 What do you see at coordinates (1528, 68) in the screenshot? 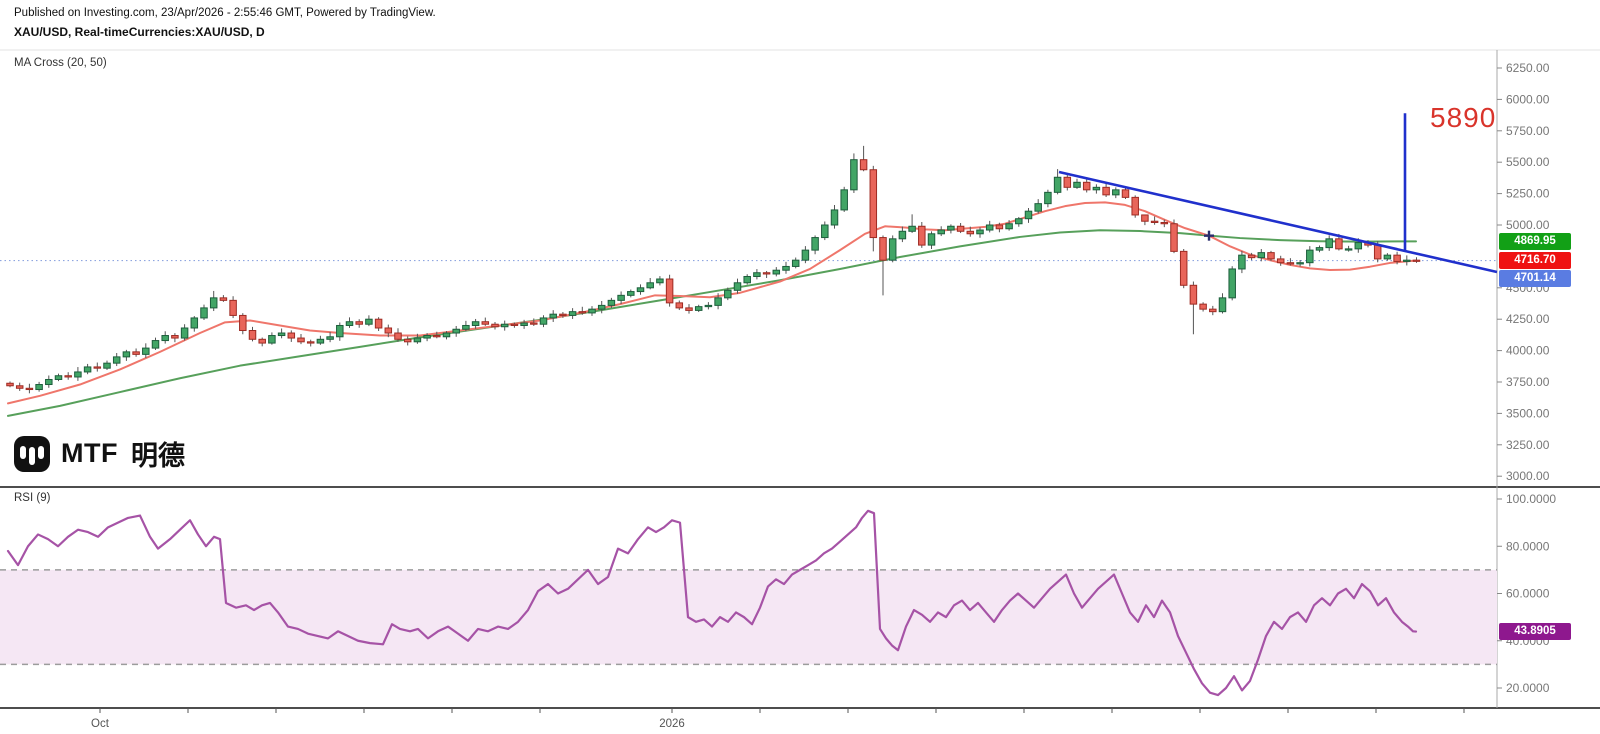
I see `svg-text: 6250.00` at bounding box center [1528, 68].